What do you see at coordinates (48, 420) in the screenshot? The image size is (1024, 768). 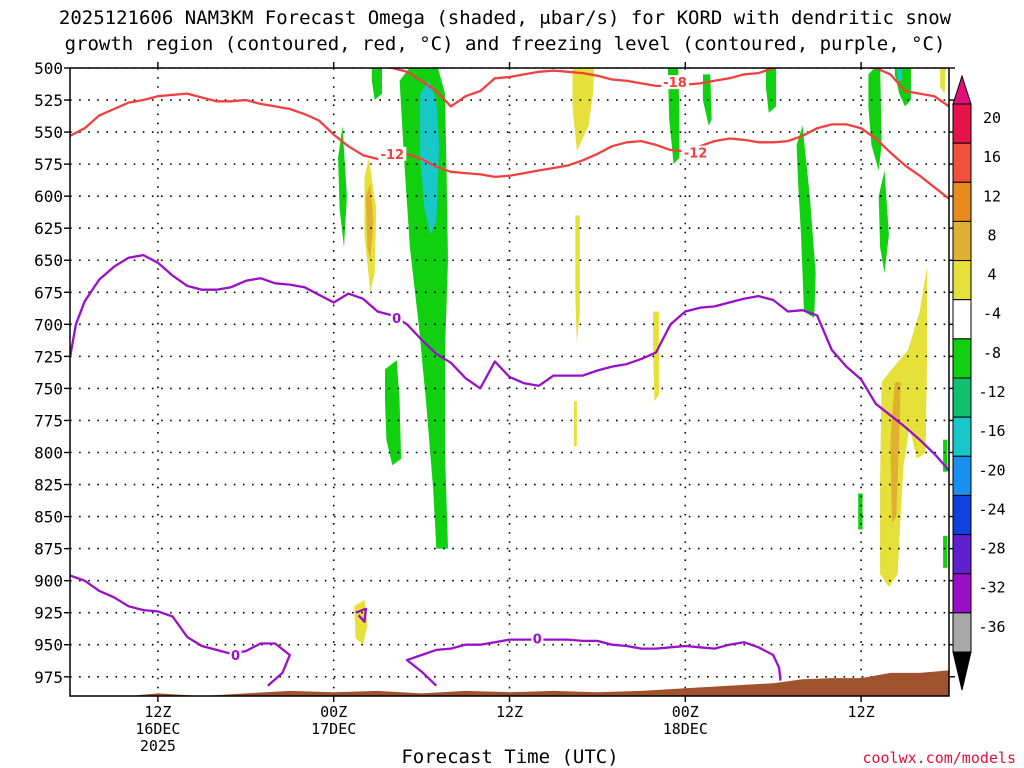 I see `y-tick-label-11: 775` at bounding box center [48, 420].